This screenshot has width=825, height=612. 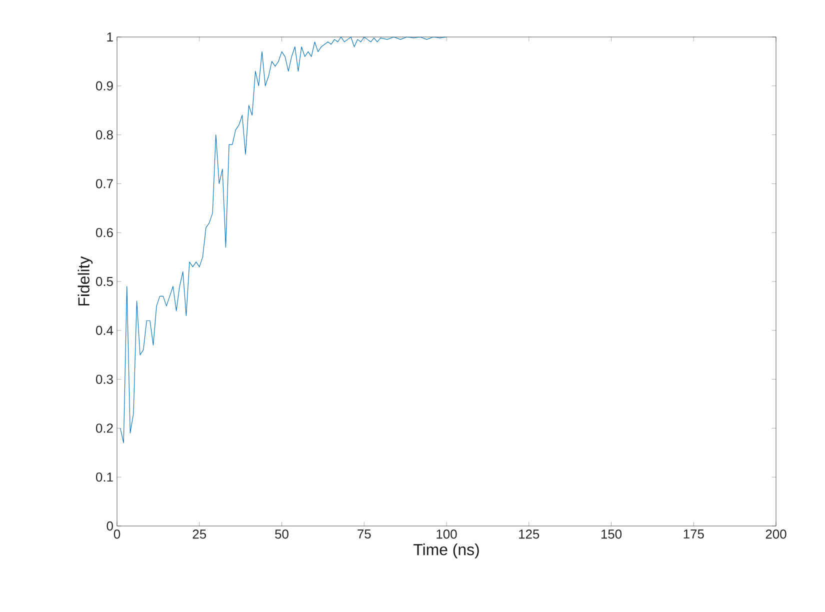 I want to click on y-tick-label: 1, so click(x=110, y=37).